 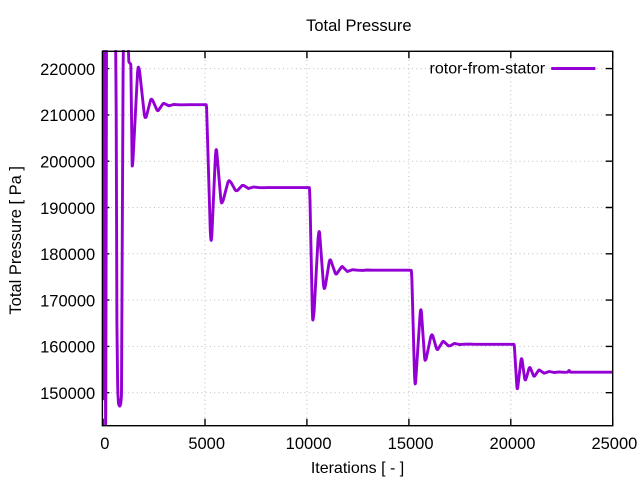 What do you see at coordinates (104, 444) in the screenshot?
I see `svg-text: 0` at bounding box center [104, 444].